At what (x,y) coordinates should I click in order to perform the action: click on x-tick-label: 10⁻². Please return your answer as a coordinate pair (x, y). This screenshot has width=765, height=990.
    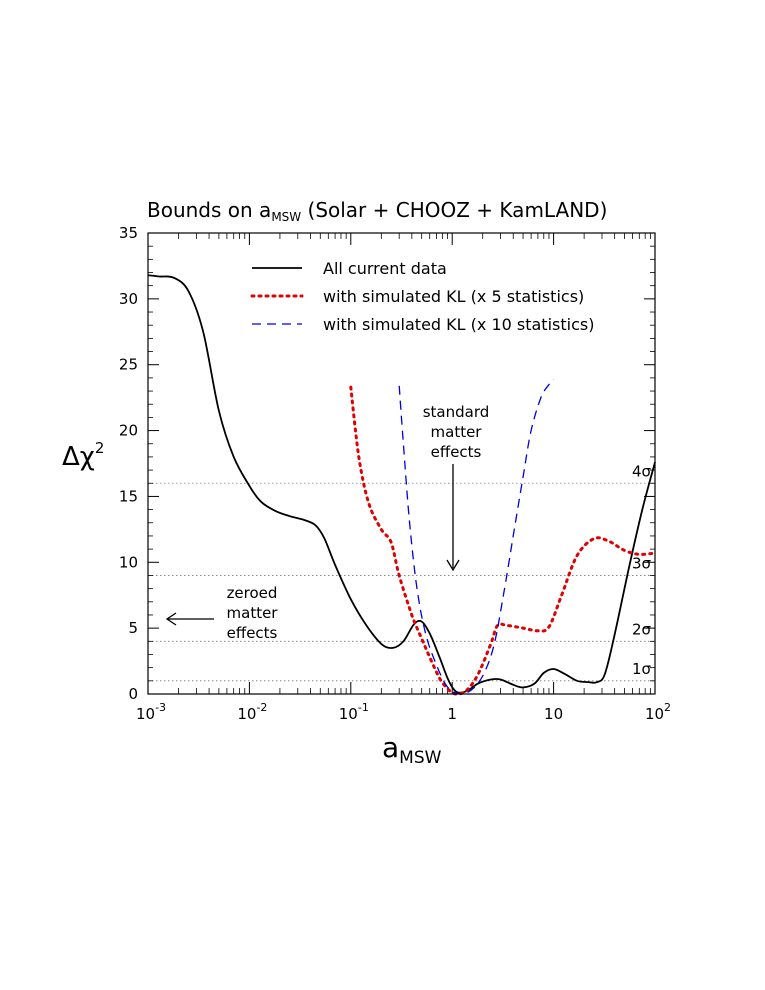
    Looking at the image, I should click on (252, 712).